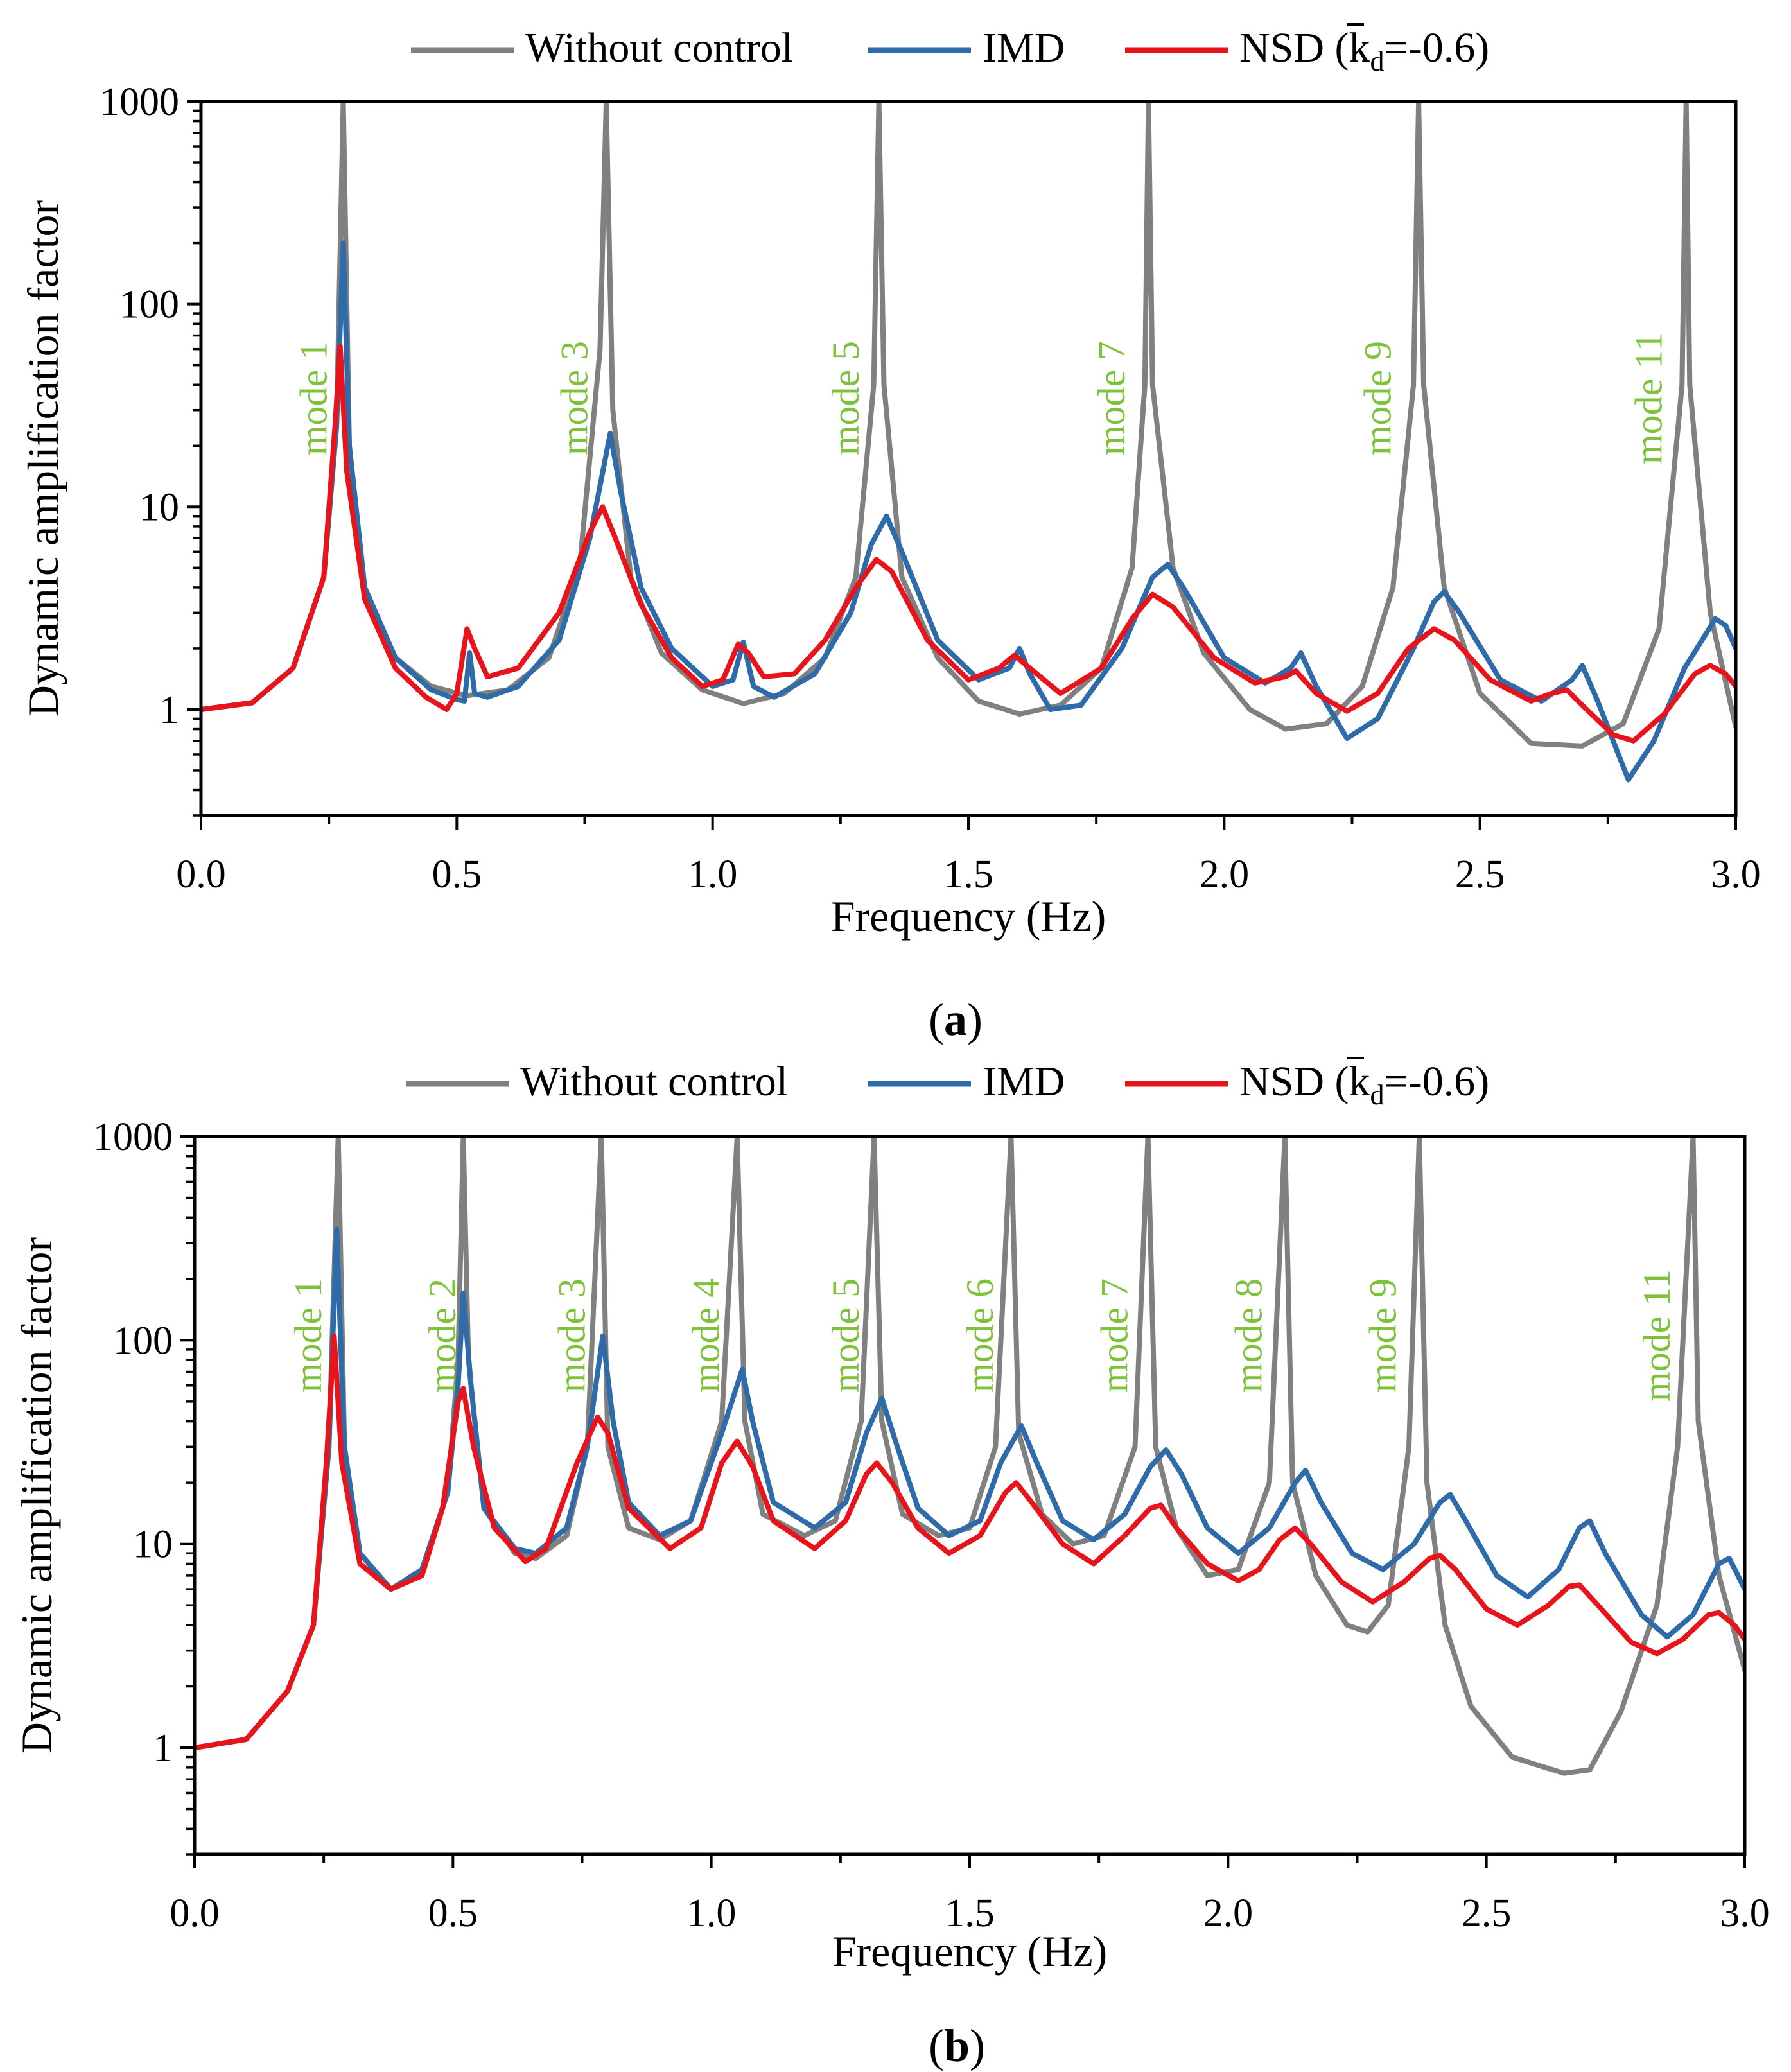 The height and width of the screenshot is (2072, 1791). I want to click on x-tick-label-a-0: 0.0, so click(201, 874).